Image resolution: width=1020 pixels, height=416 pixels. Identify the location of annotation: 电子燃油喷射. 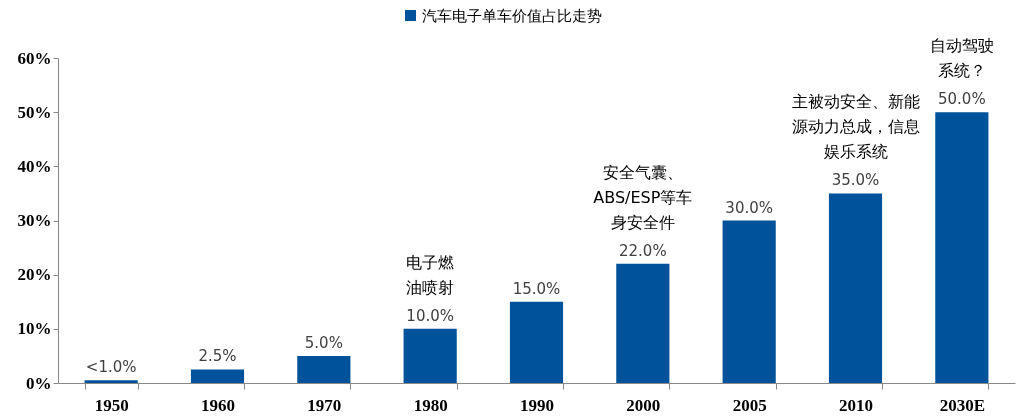
(430, 274).